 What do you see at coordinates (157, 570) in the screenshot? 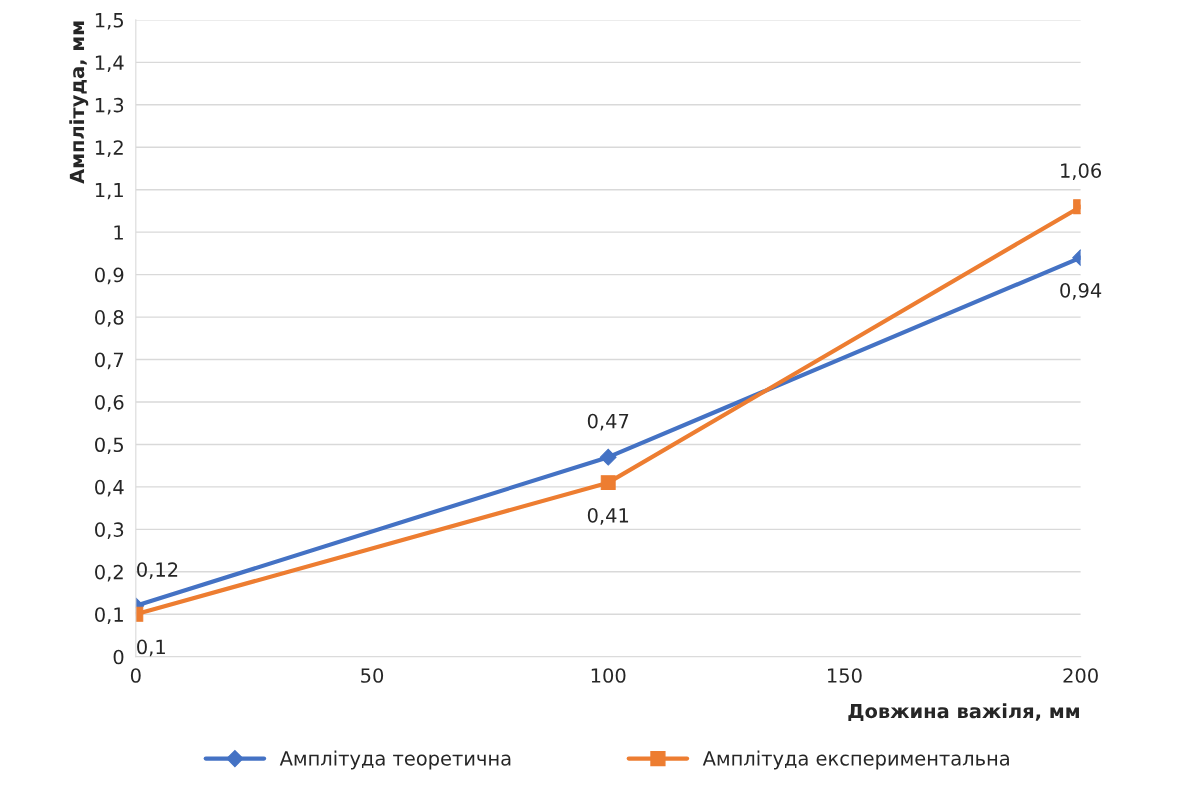
I see `data-label: 0,12` at bounding box center [157, 570].